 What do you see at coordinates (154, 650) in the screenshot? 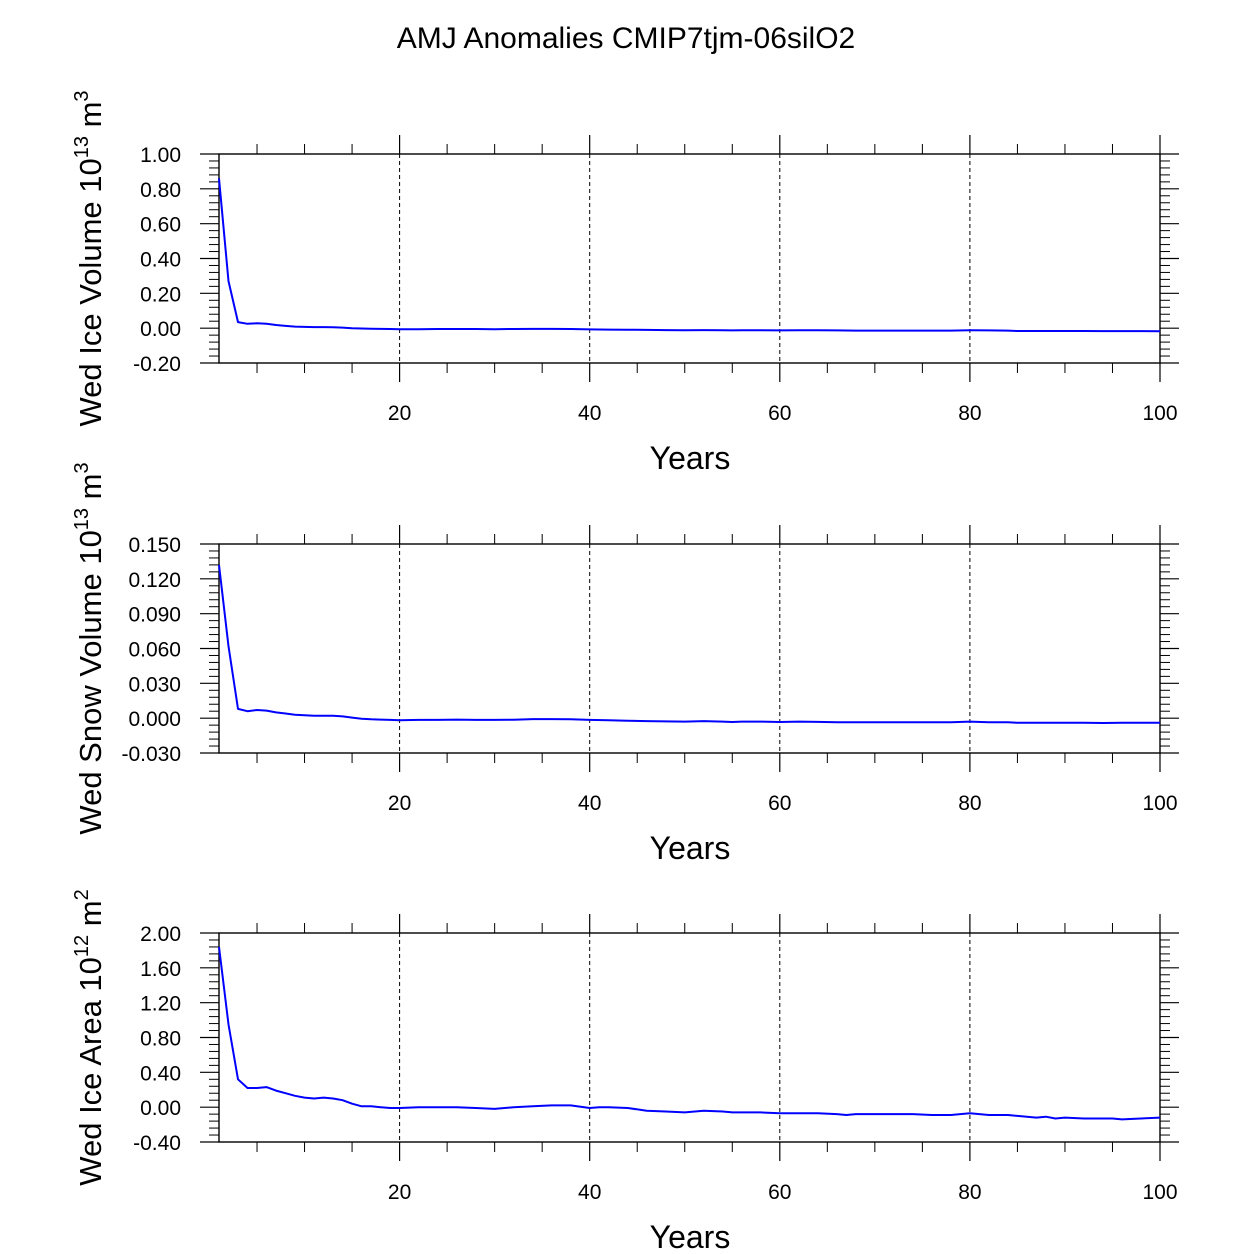
I see `y-tick-label: 0.060` at bounding box center [154, 650].